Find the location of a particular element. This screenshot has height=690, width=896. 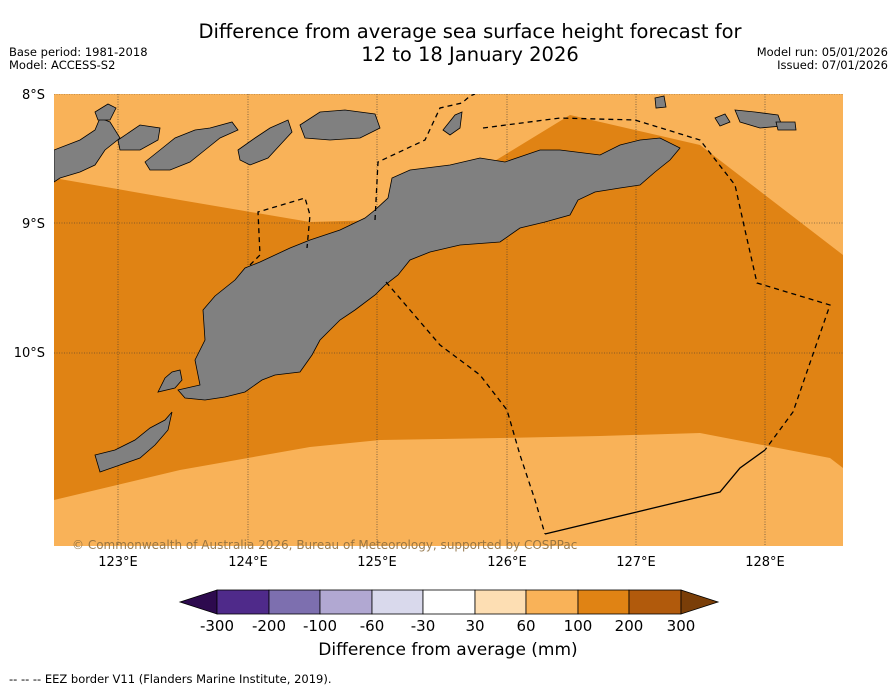

alor-island is located at coordinates (87, 150).